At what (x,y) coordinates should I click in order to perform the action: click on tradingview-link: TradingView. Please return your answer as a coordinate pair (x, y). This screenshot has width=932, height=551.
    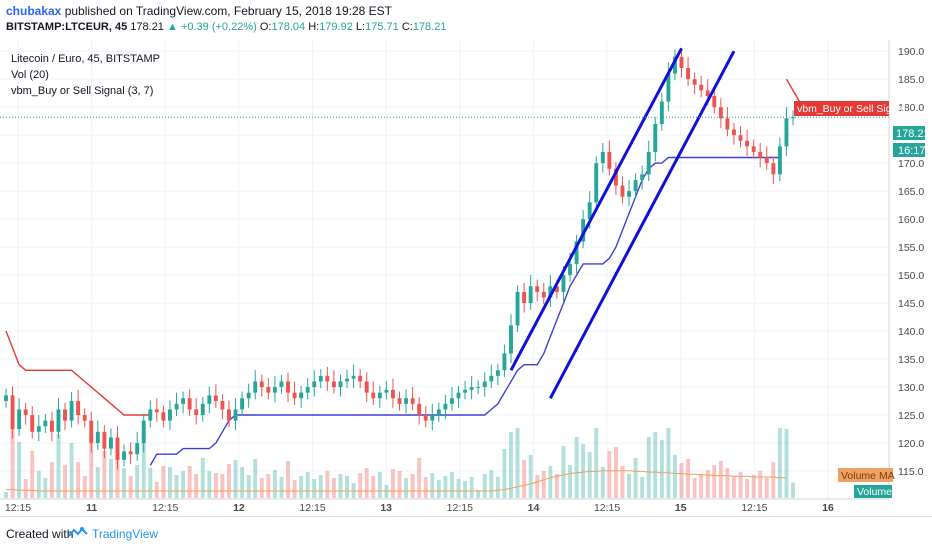
    Looking at the image, I should click on (125, 534).